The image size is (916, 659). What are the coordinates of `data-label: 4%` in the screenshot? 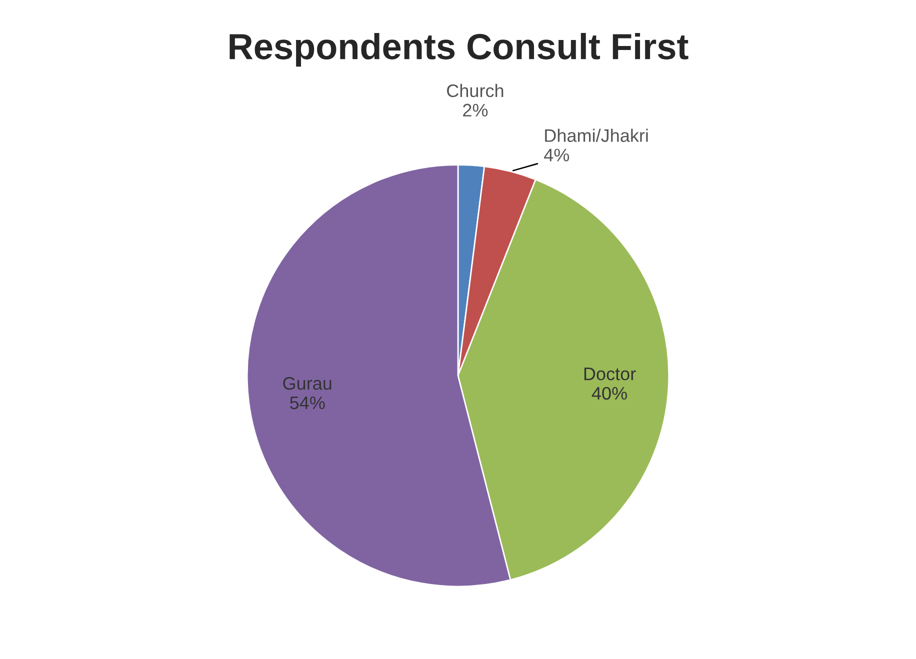 It's located at (557, 155).